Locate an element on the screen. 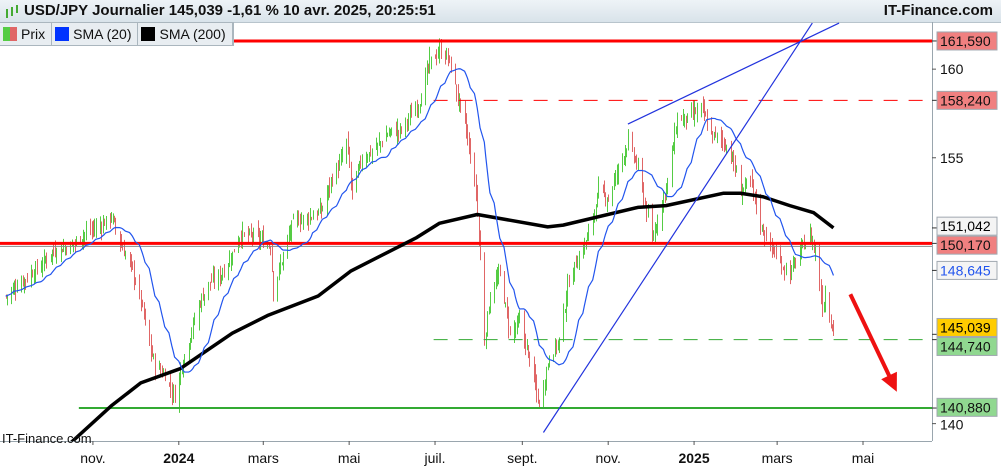 This screenshot has width=1001, height=469. legend-item-sma200: SMA (200) is located at coordinates (185, 34).